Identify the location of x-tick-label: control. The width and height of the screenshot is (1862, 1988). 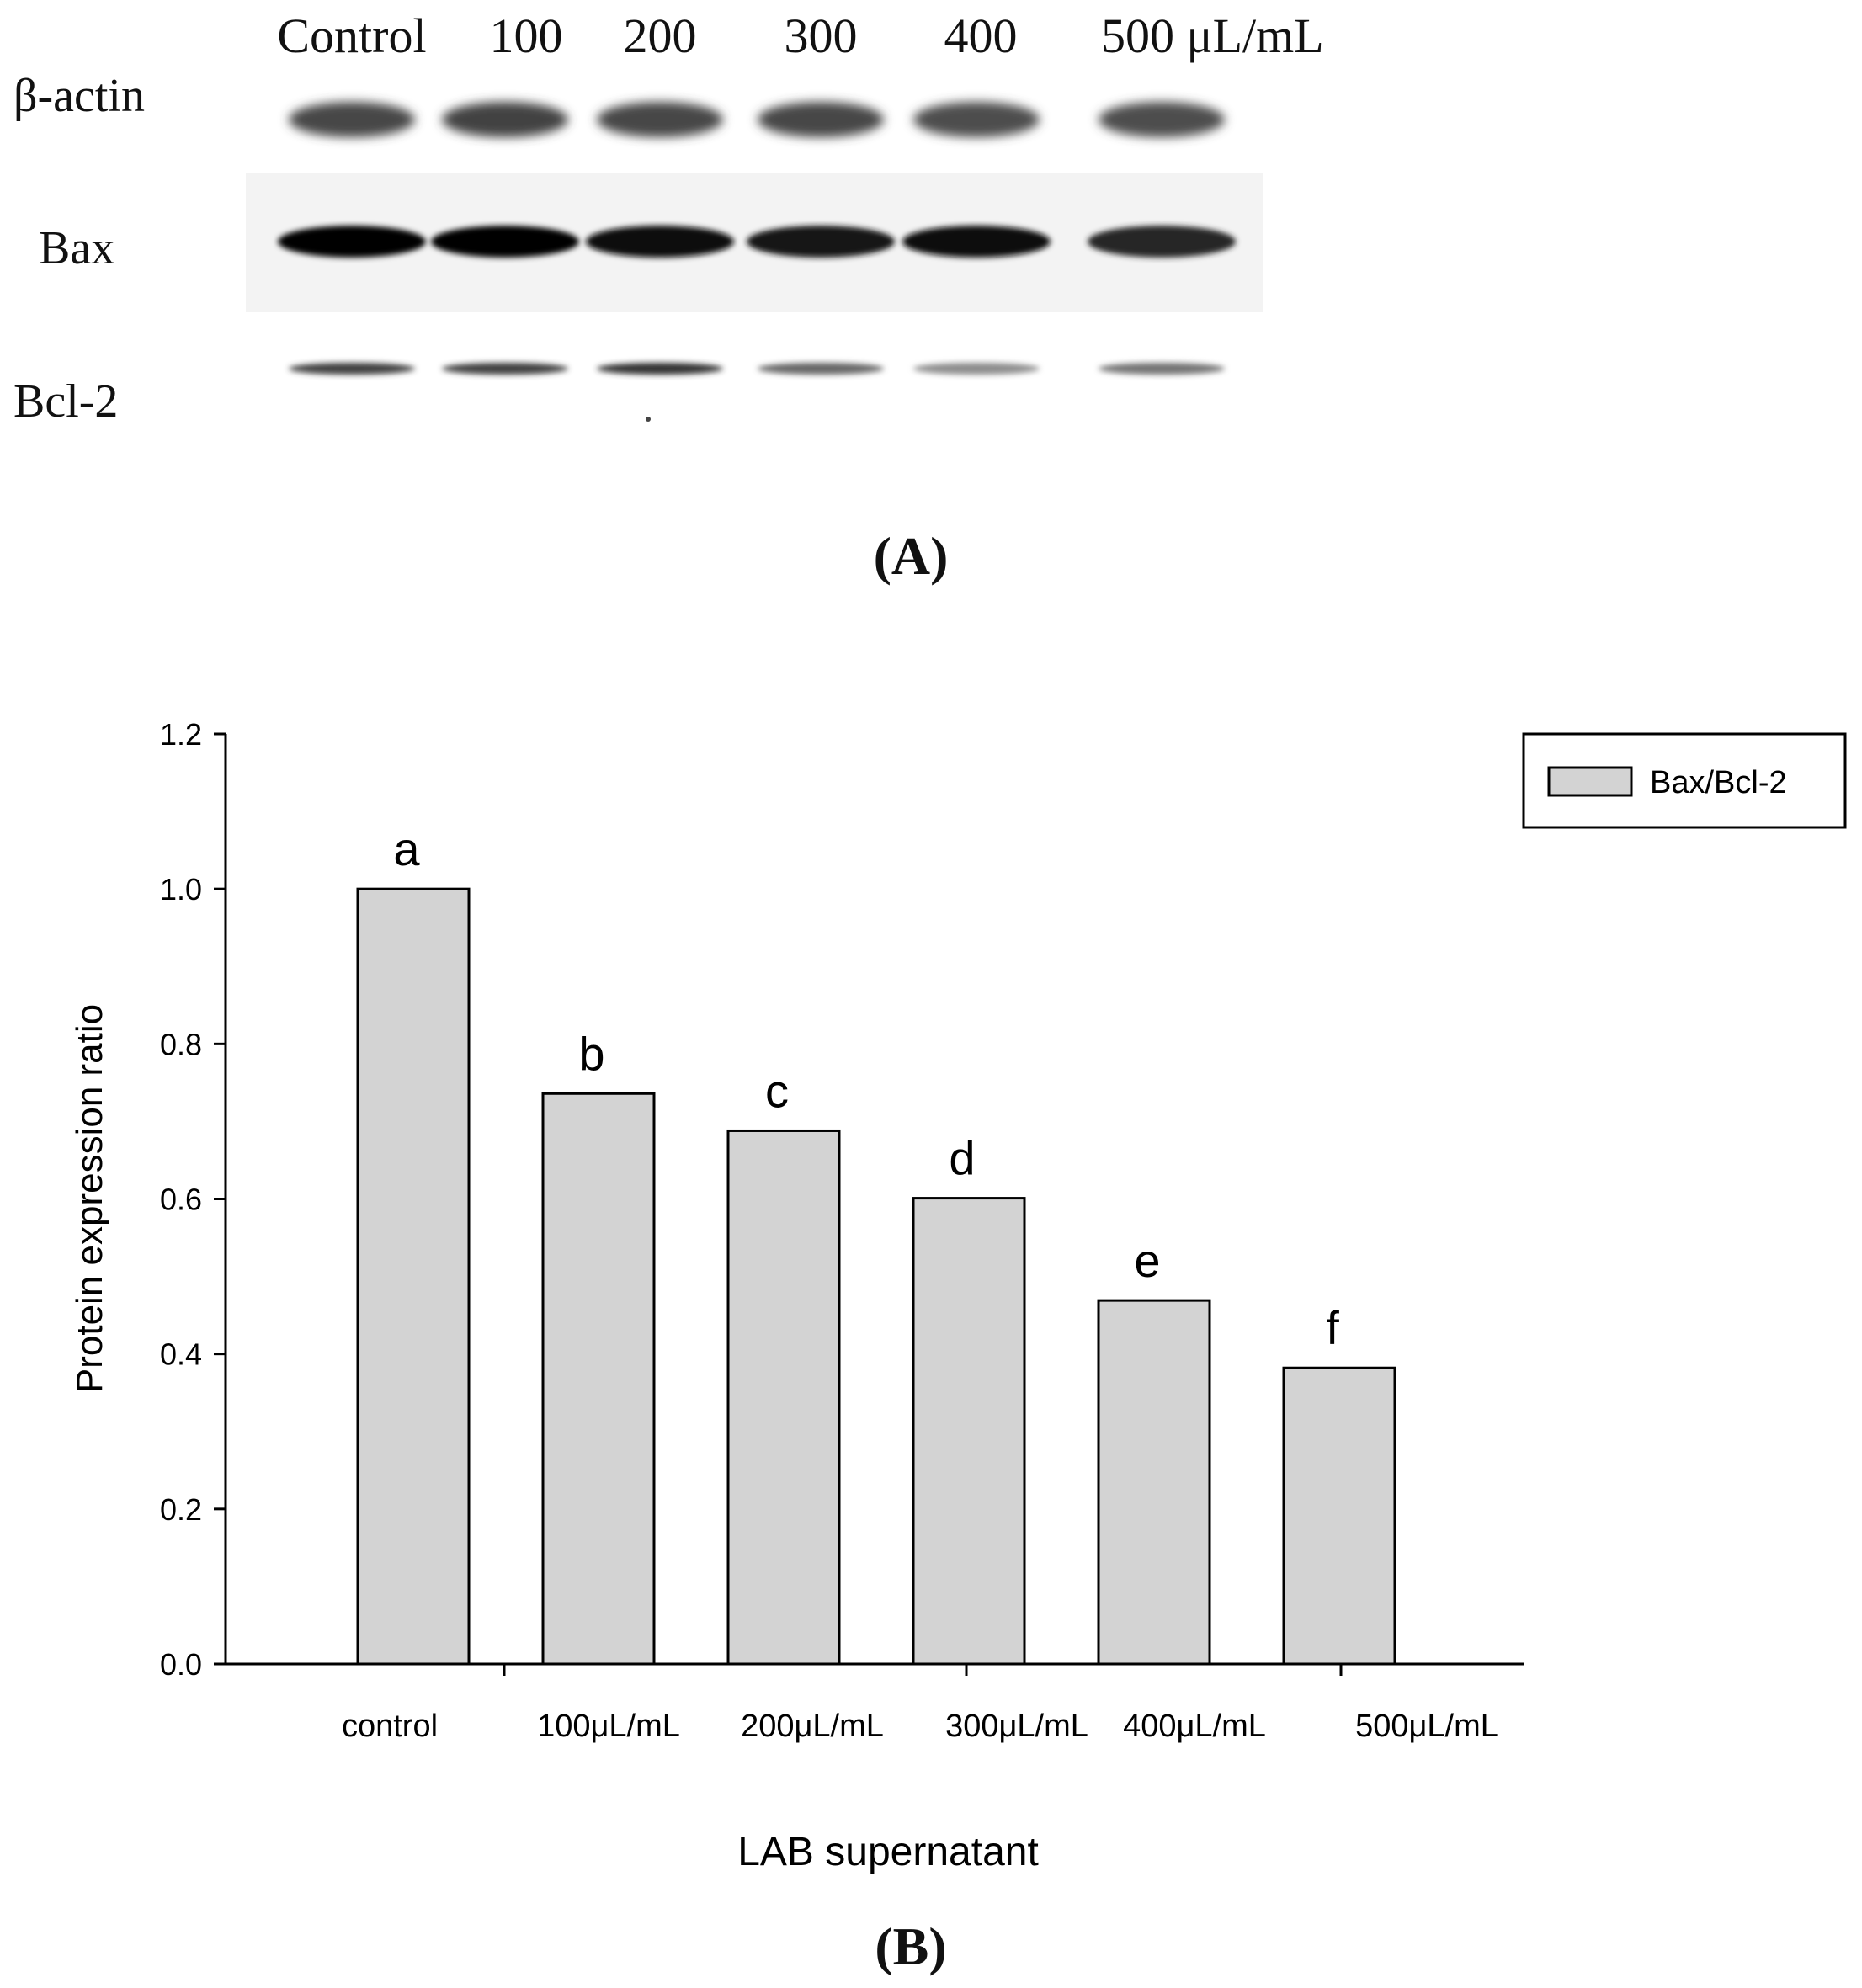
(390, 1726).